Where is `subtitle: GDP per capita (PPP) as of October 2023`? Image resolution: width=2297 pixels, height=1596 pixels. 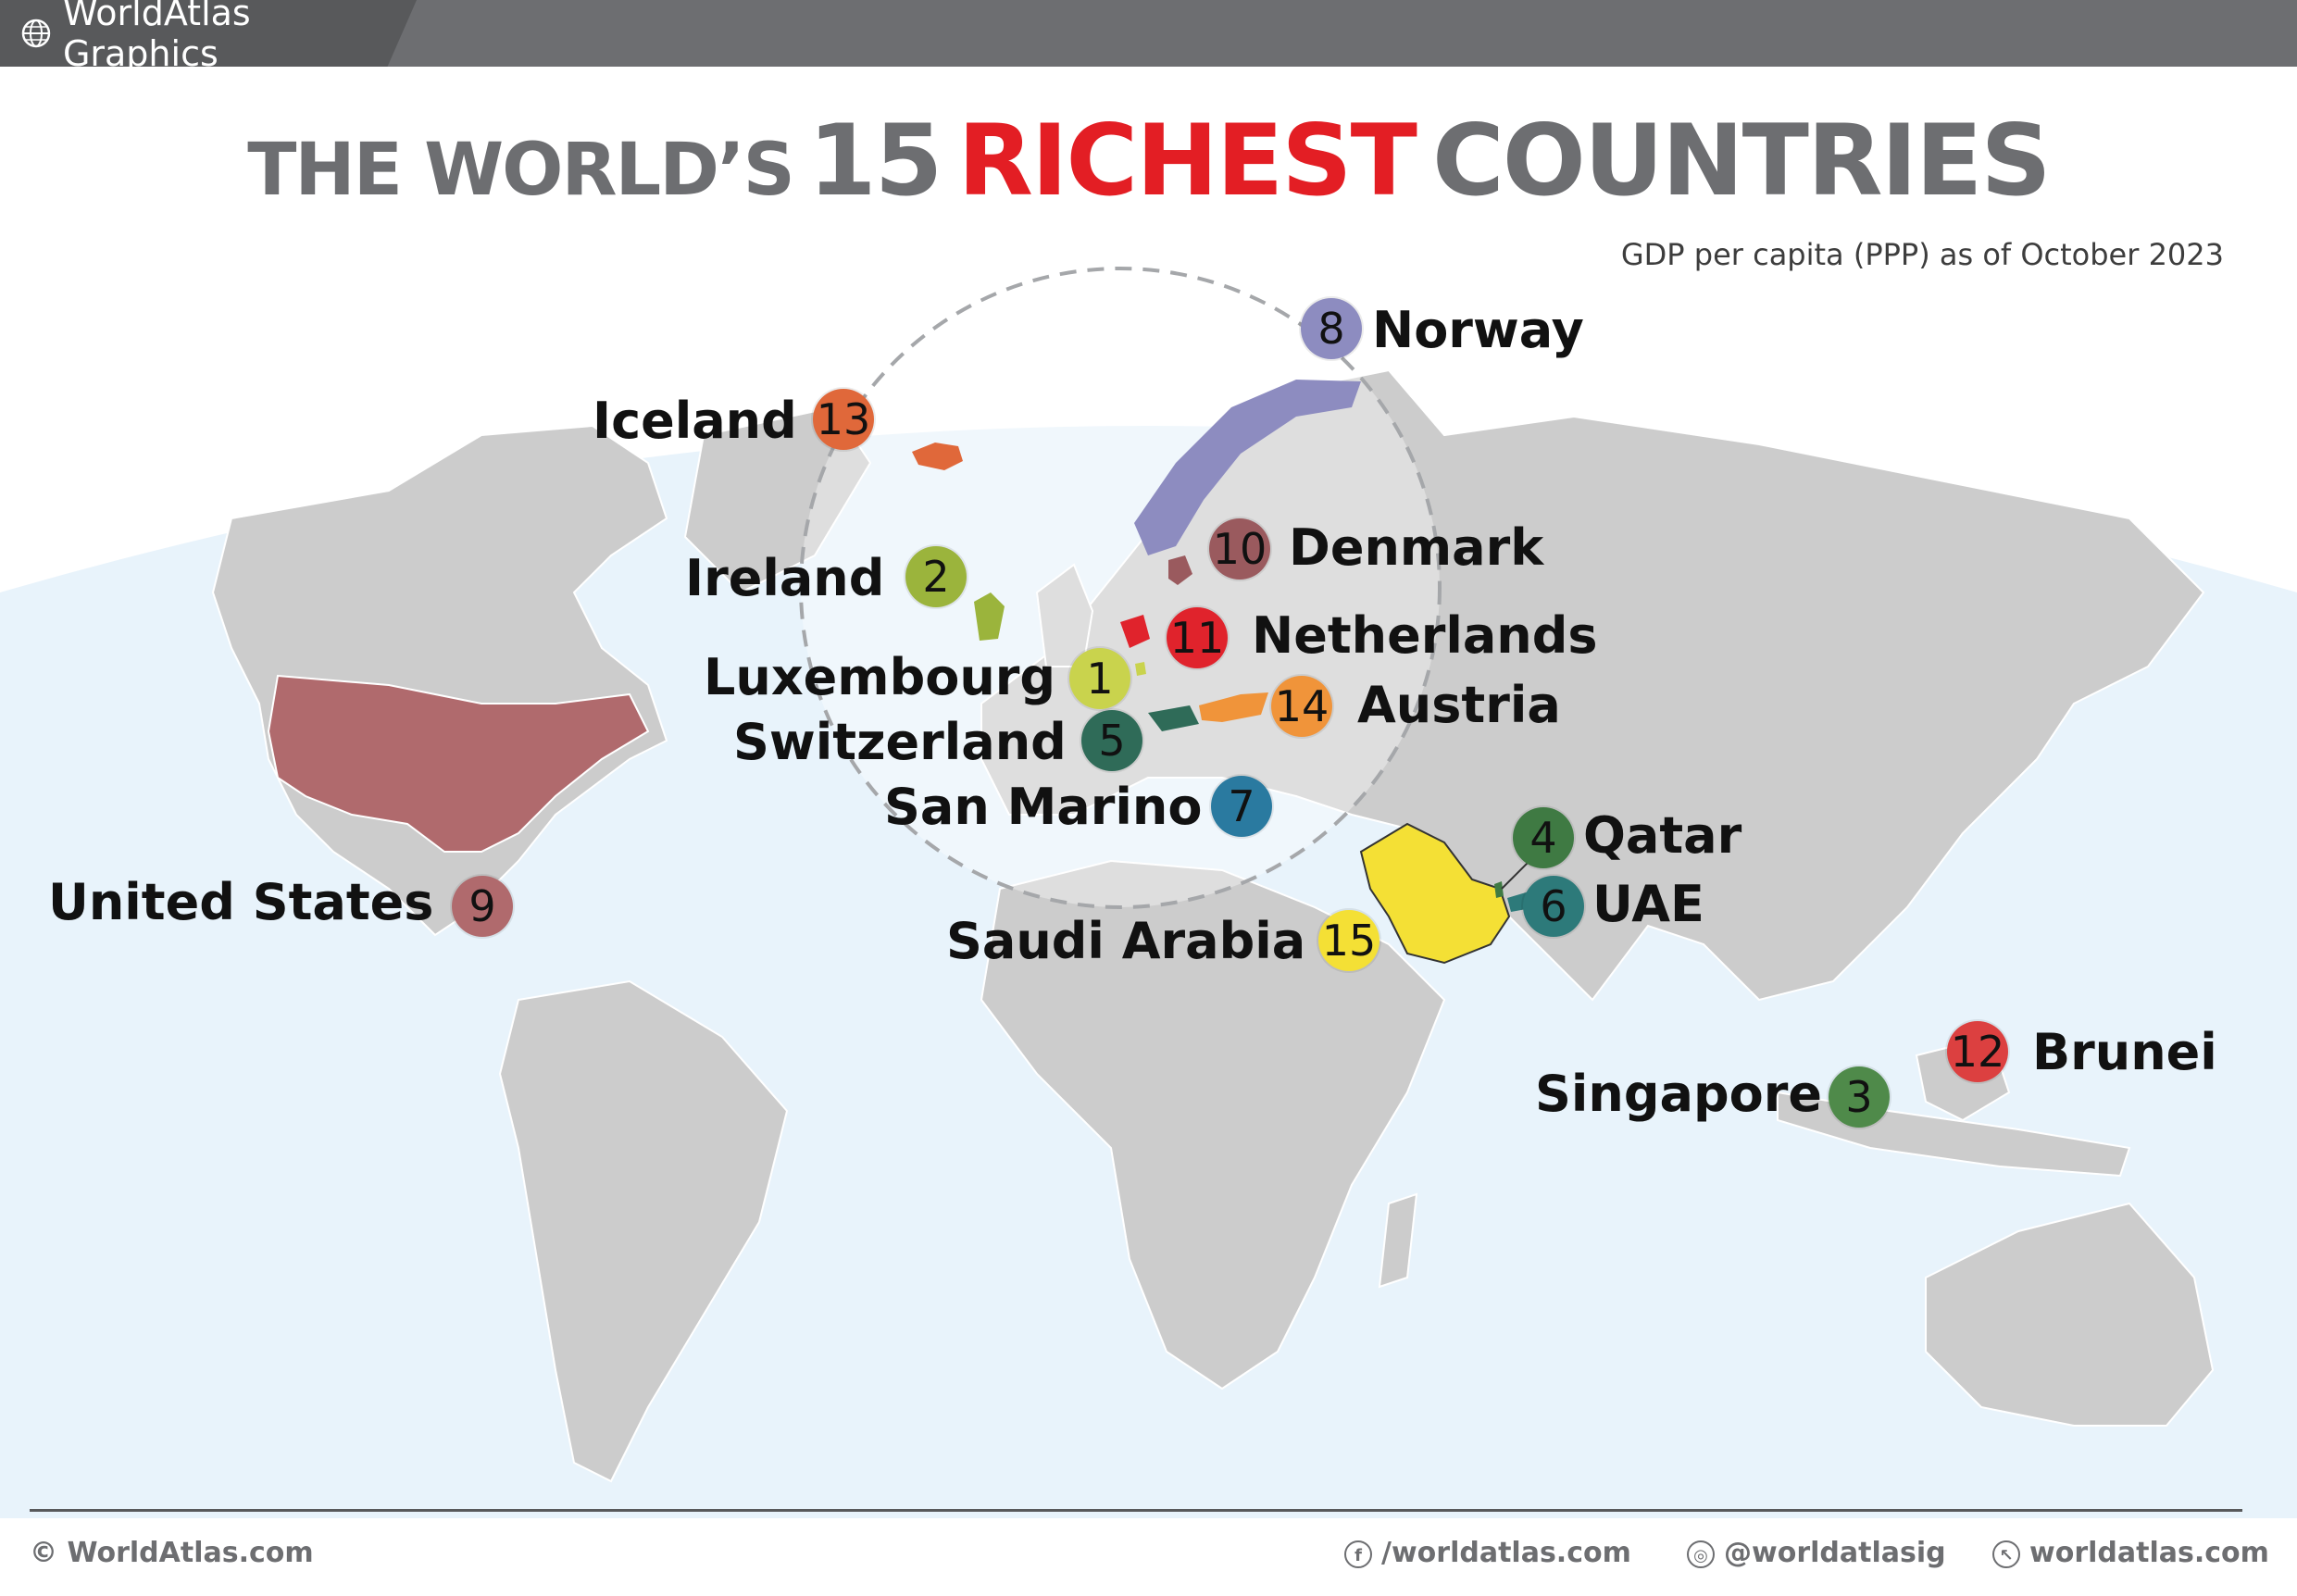
subtitle: GDP per capita (PPP) as of October 2023 is located at coordinates (1922, 254).